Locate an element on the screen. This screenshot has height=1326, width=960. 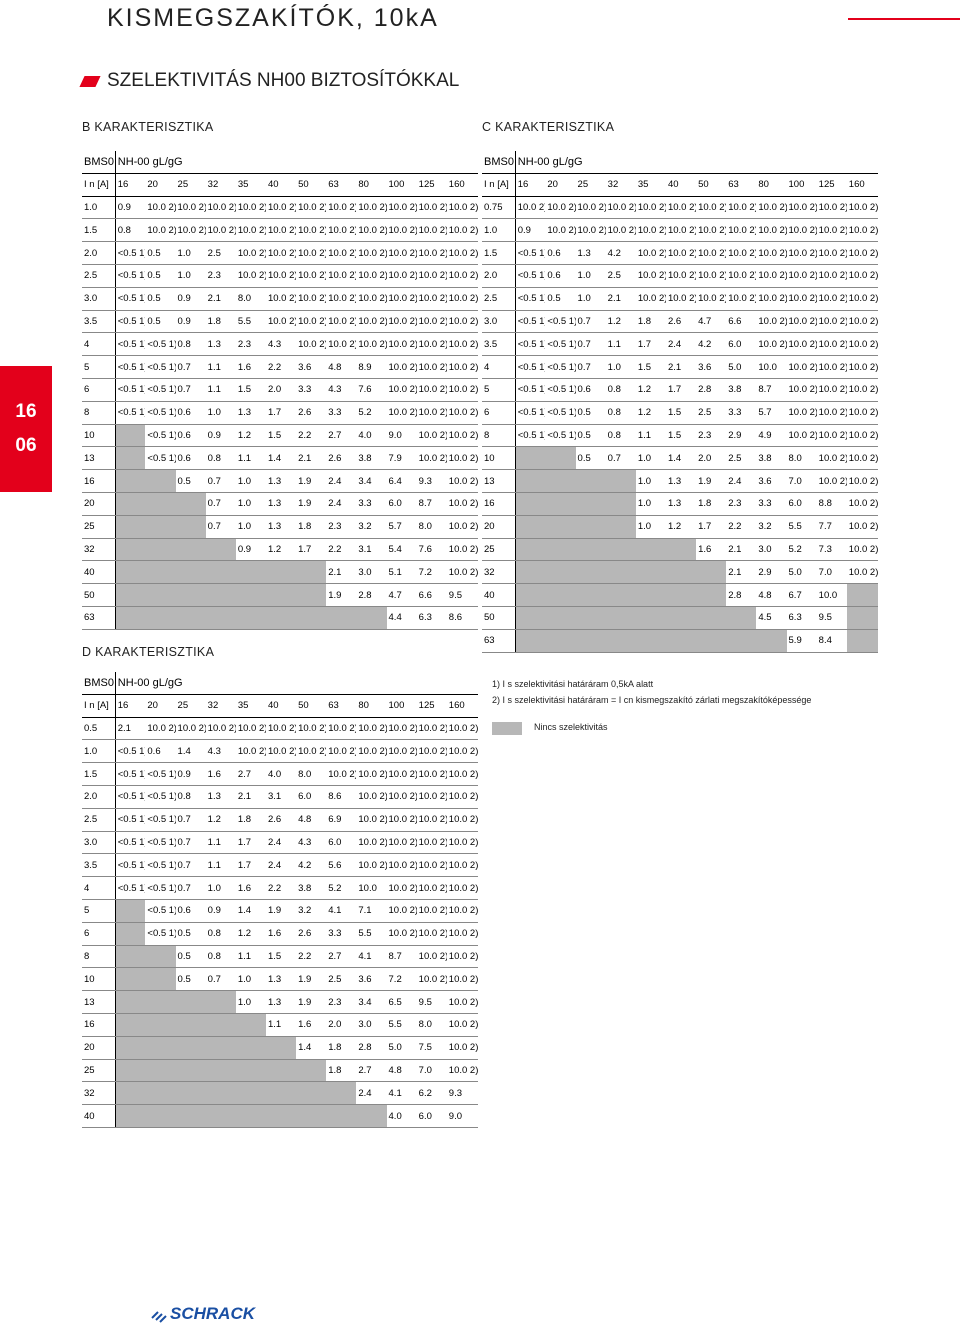
table-cell: 1.6 is located at coordinates (220, 774).